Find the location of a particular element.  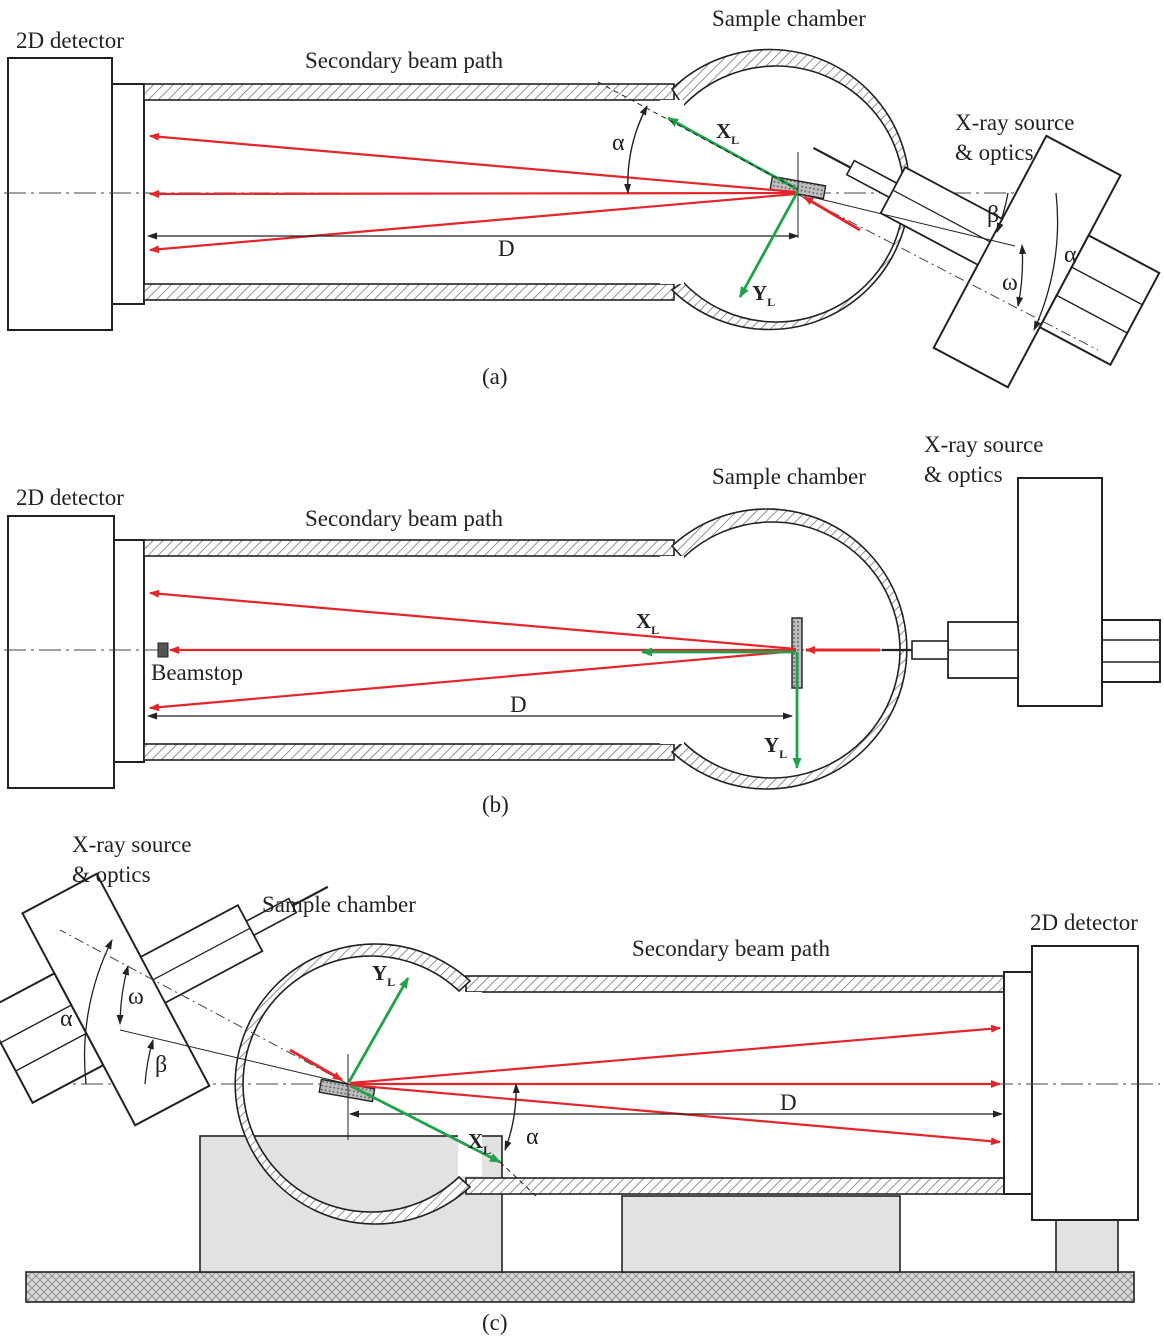

xl-axis-arrow-a is located at coordinates (732, 153).